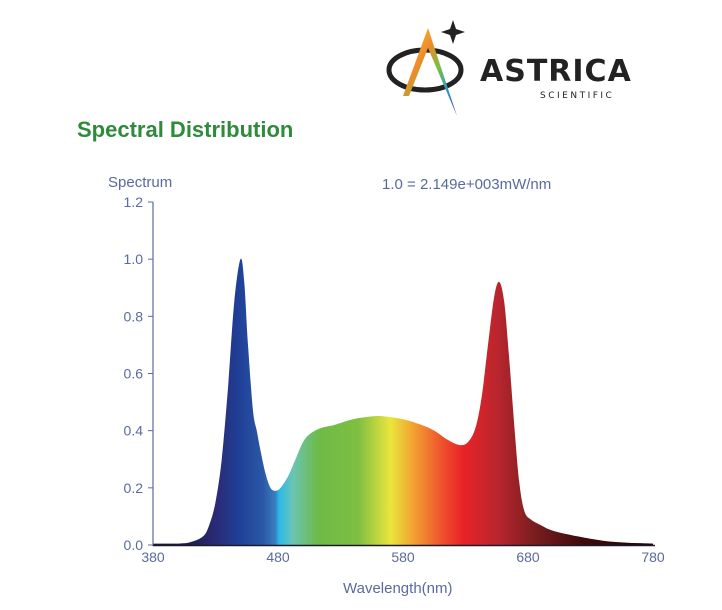 Image resolution: width=722 pixels, height=610 pixels. Describe the element at coordinates (134, 488) in the screenshot. I see `y-tick-label: 0.2` at that location.